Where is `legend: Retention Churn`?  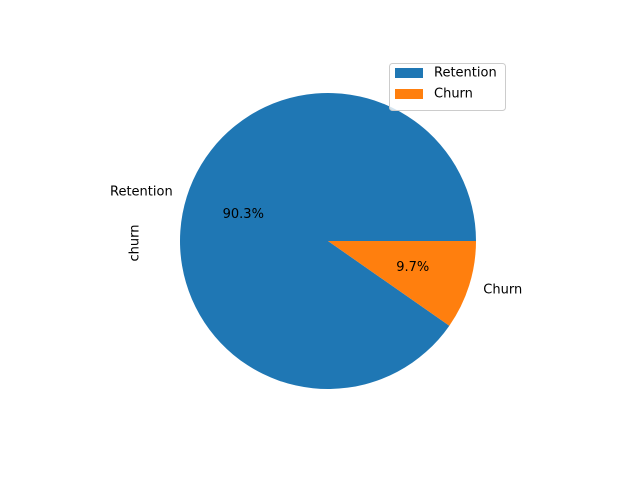
legend: Retention Churn is located at coordinates (447, 87).